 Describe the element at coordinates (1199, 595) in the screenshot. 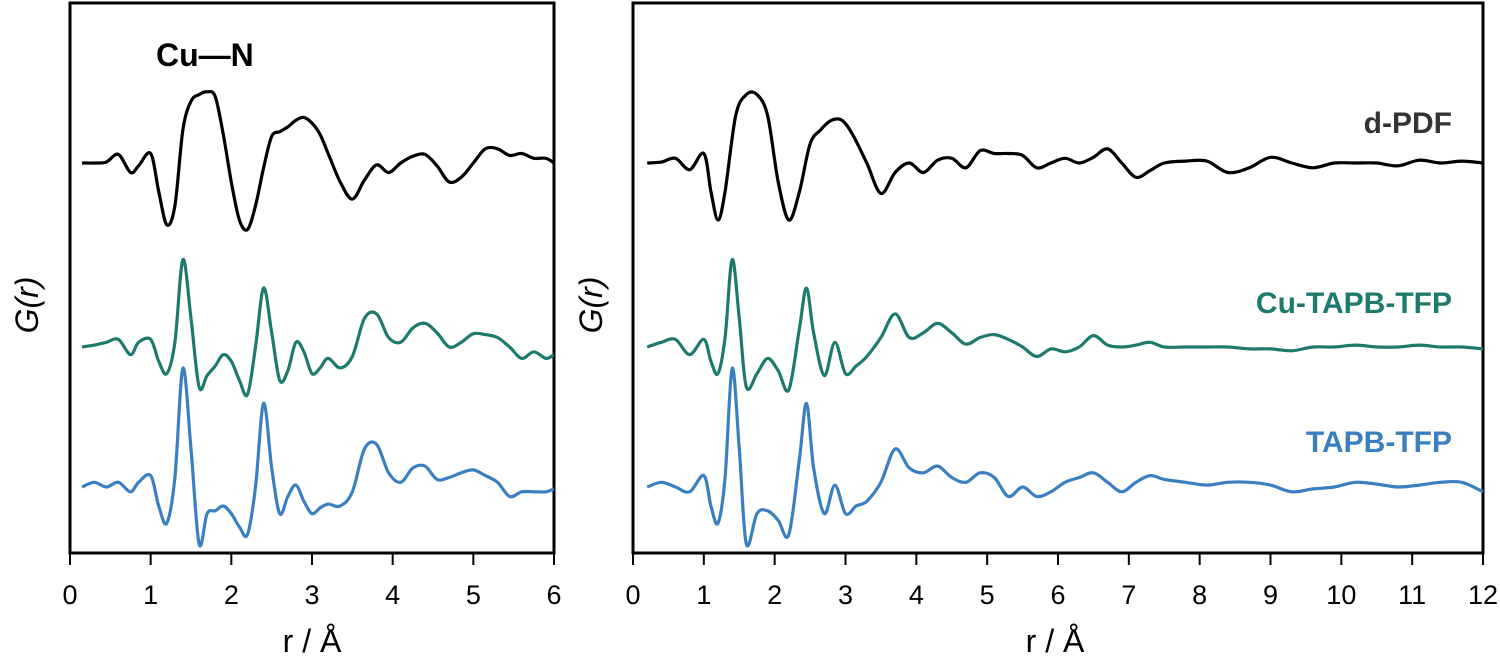

I see `right-x-tick-label: 8` at that location.